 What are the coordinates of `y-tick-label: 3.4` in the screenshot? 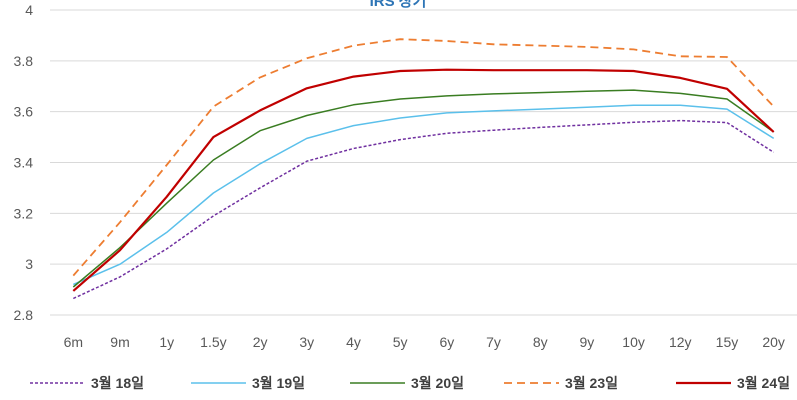 It's located at (24, 163).